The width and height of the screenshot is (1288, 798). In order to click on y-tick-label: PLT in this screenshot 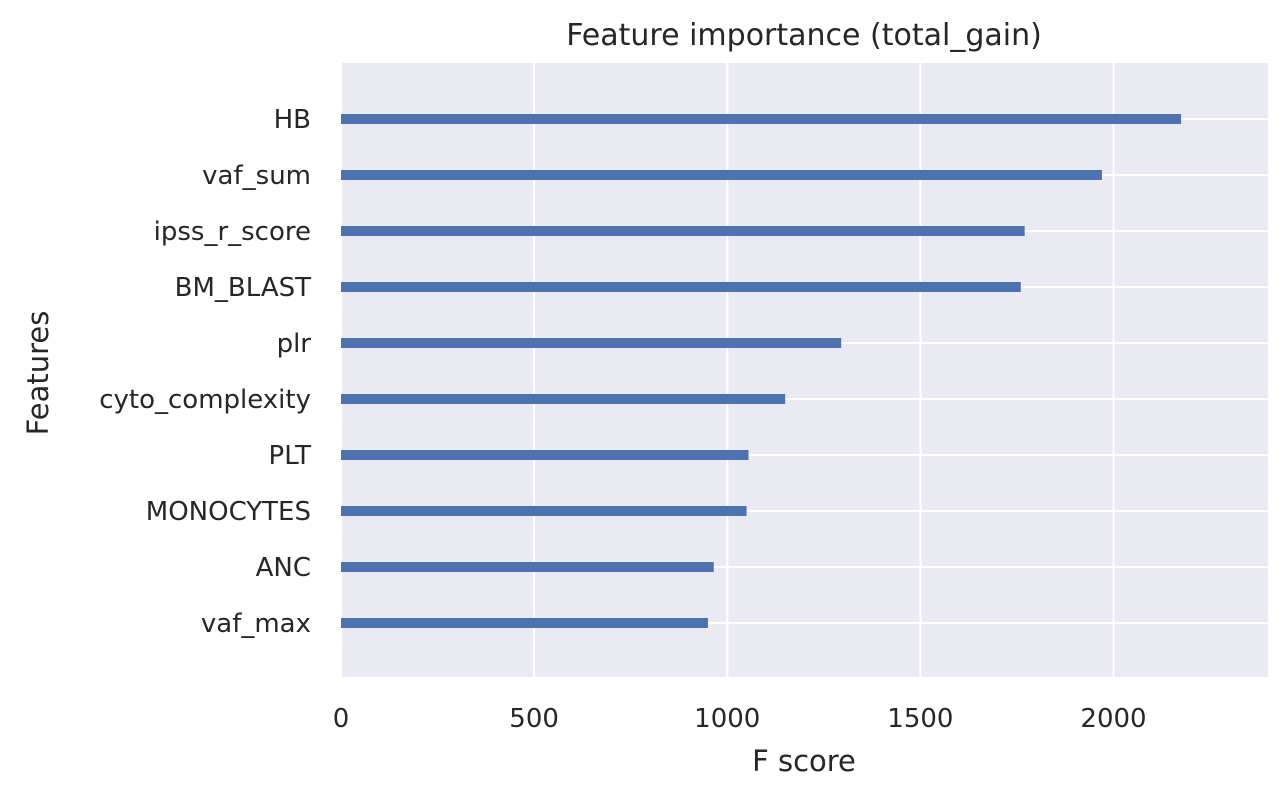, I will do `click(290, 456)`.